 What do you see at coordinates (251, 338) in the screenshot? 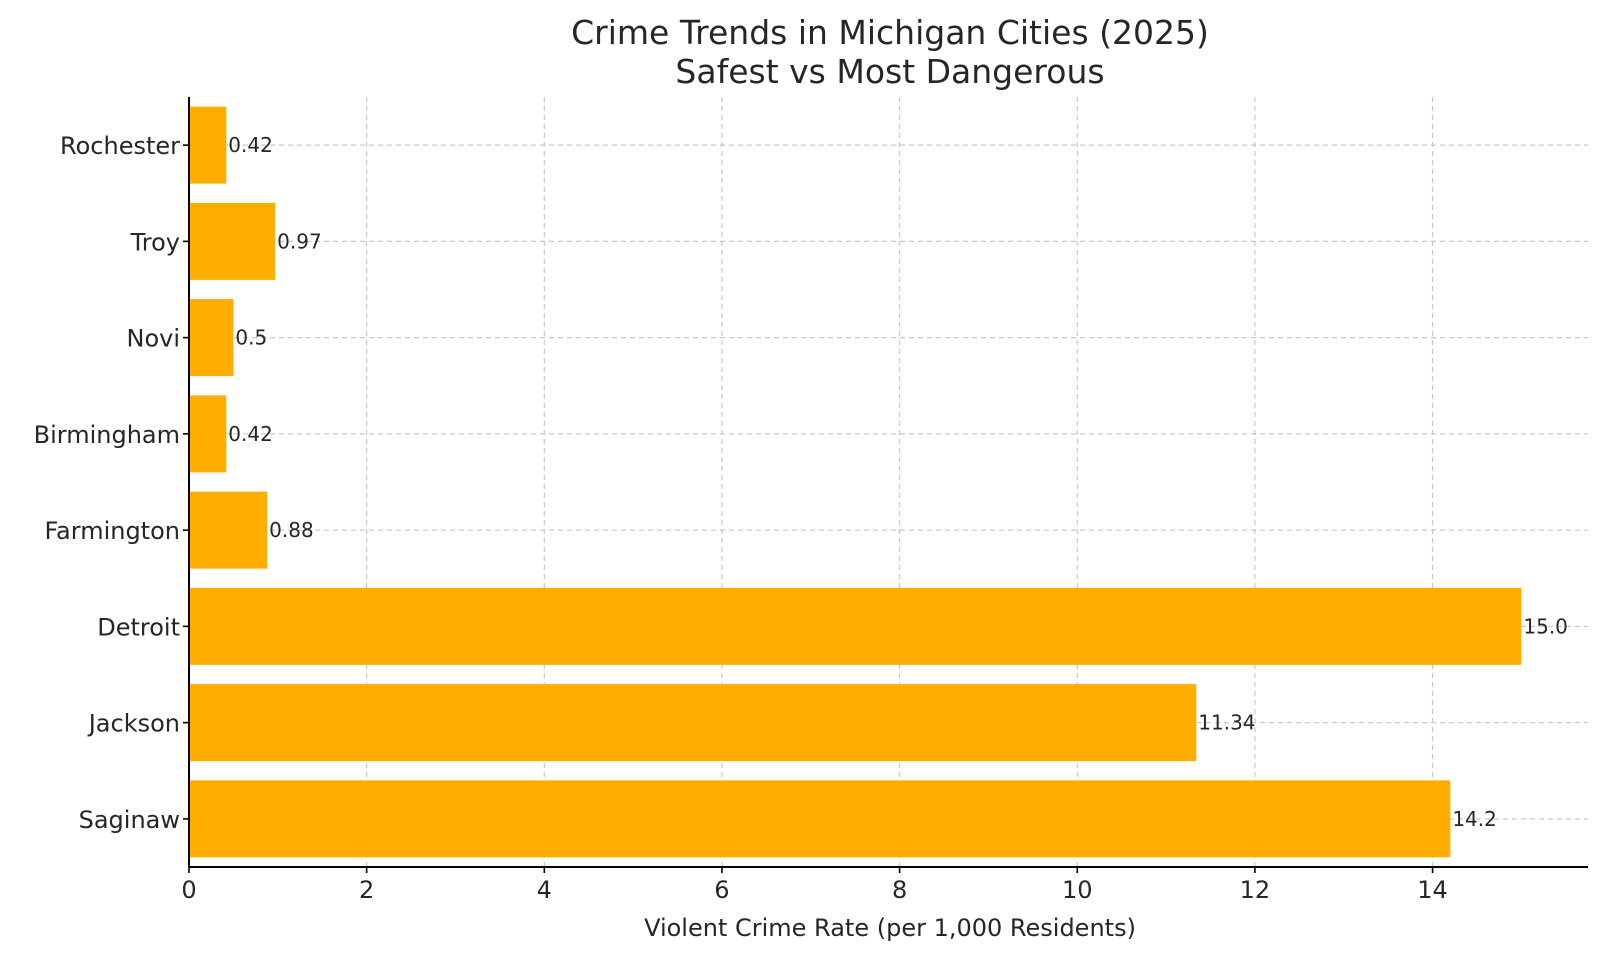
I see `bar-value-label: 0.5` at bounding box center [251, 338].